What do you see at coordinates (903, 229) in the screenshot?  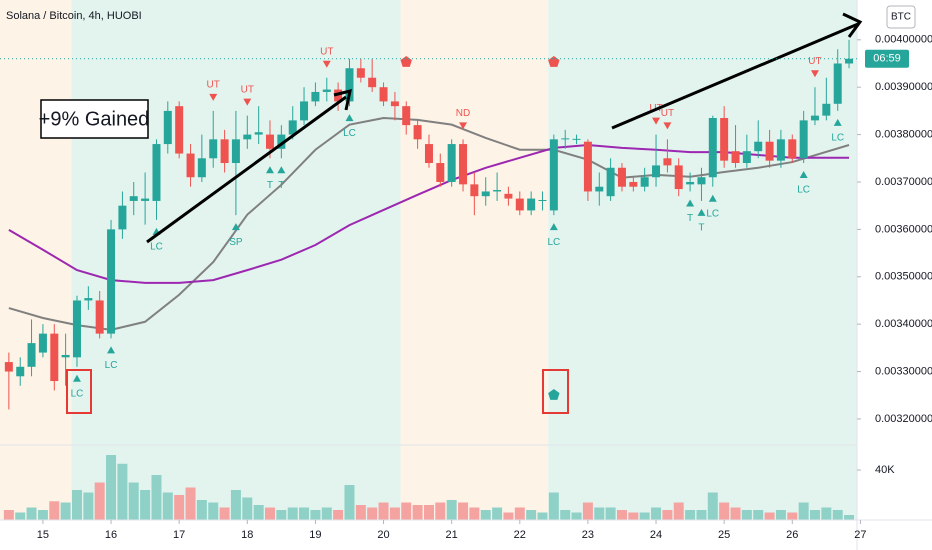 I see `y-tick-label: 0.00360000` at bounding box center [903, 229].